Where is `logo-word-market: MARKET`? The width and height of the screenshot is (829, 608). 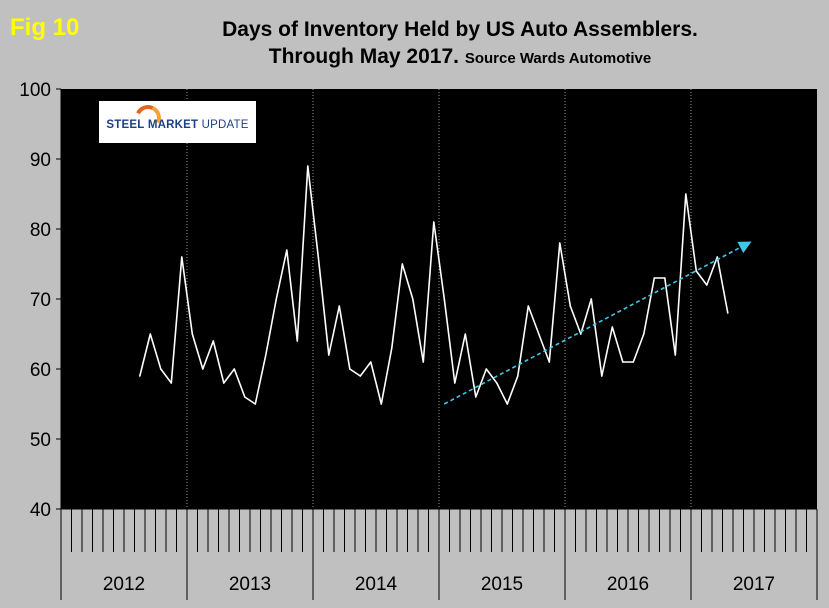
logo-word-market: MARKET is located at coordinates (173, 125).